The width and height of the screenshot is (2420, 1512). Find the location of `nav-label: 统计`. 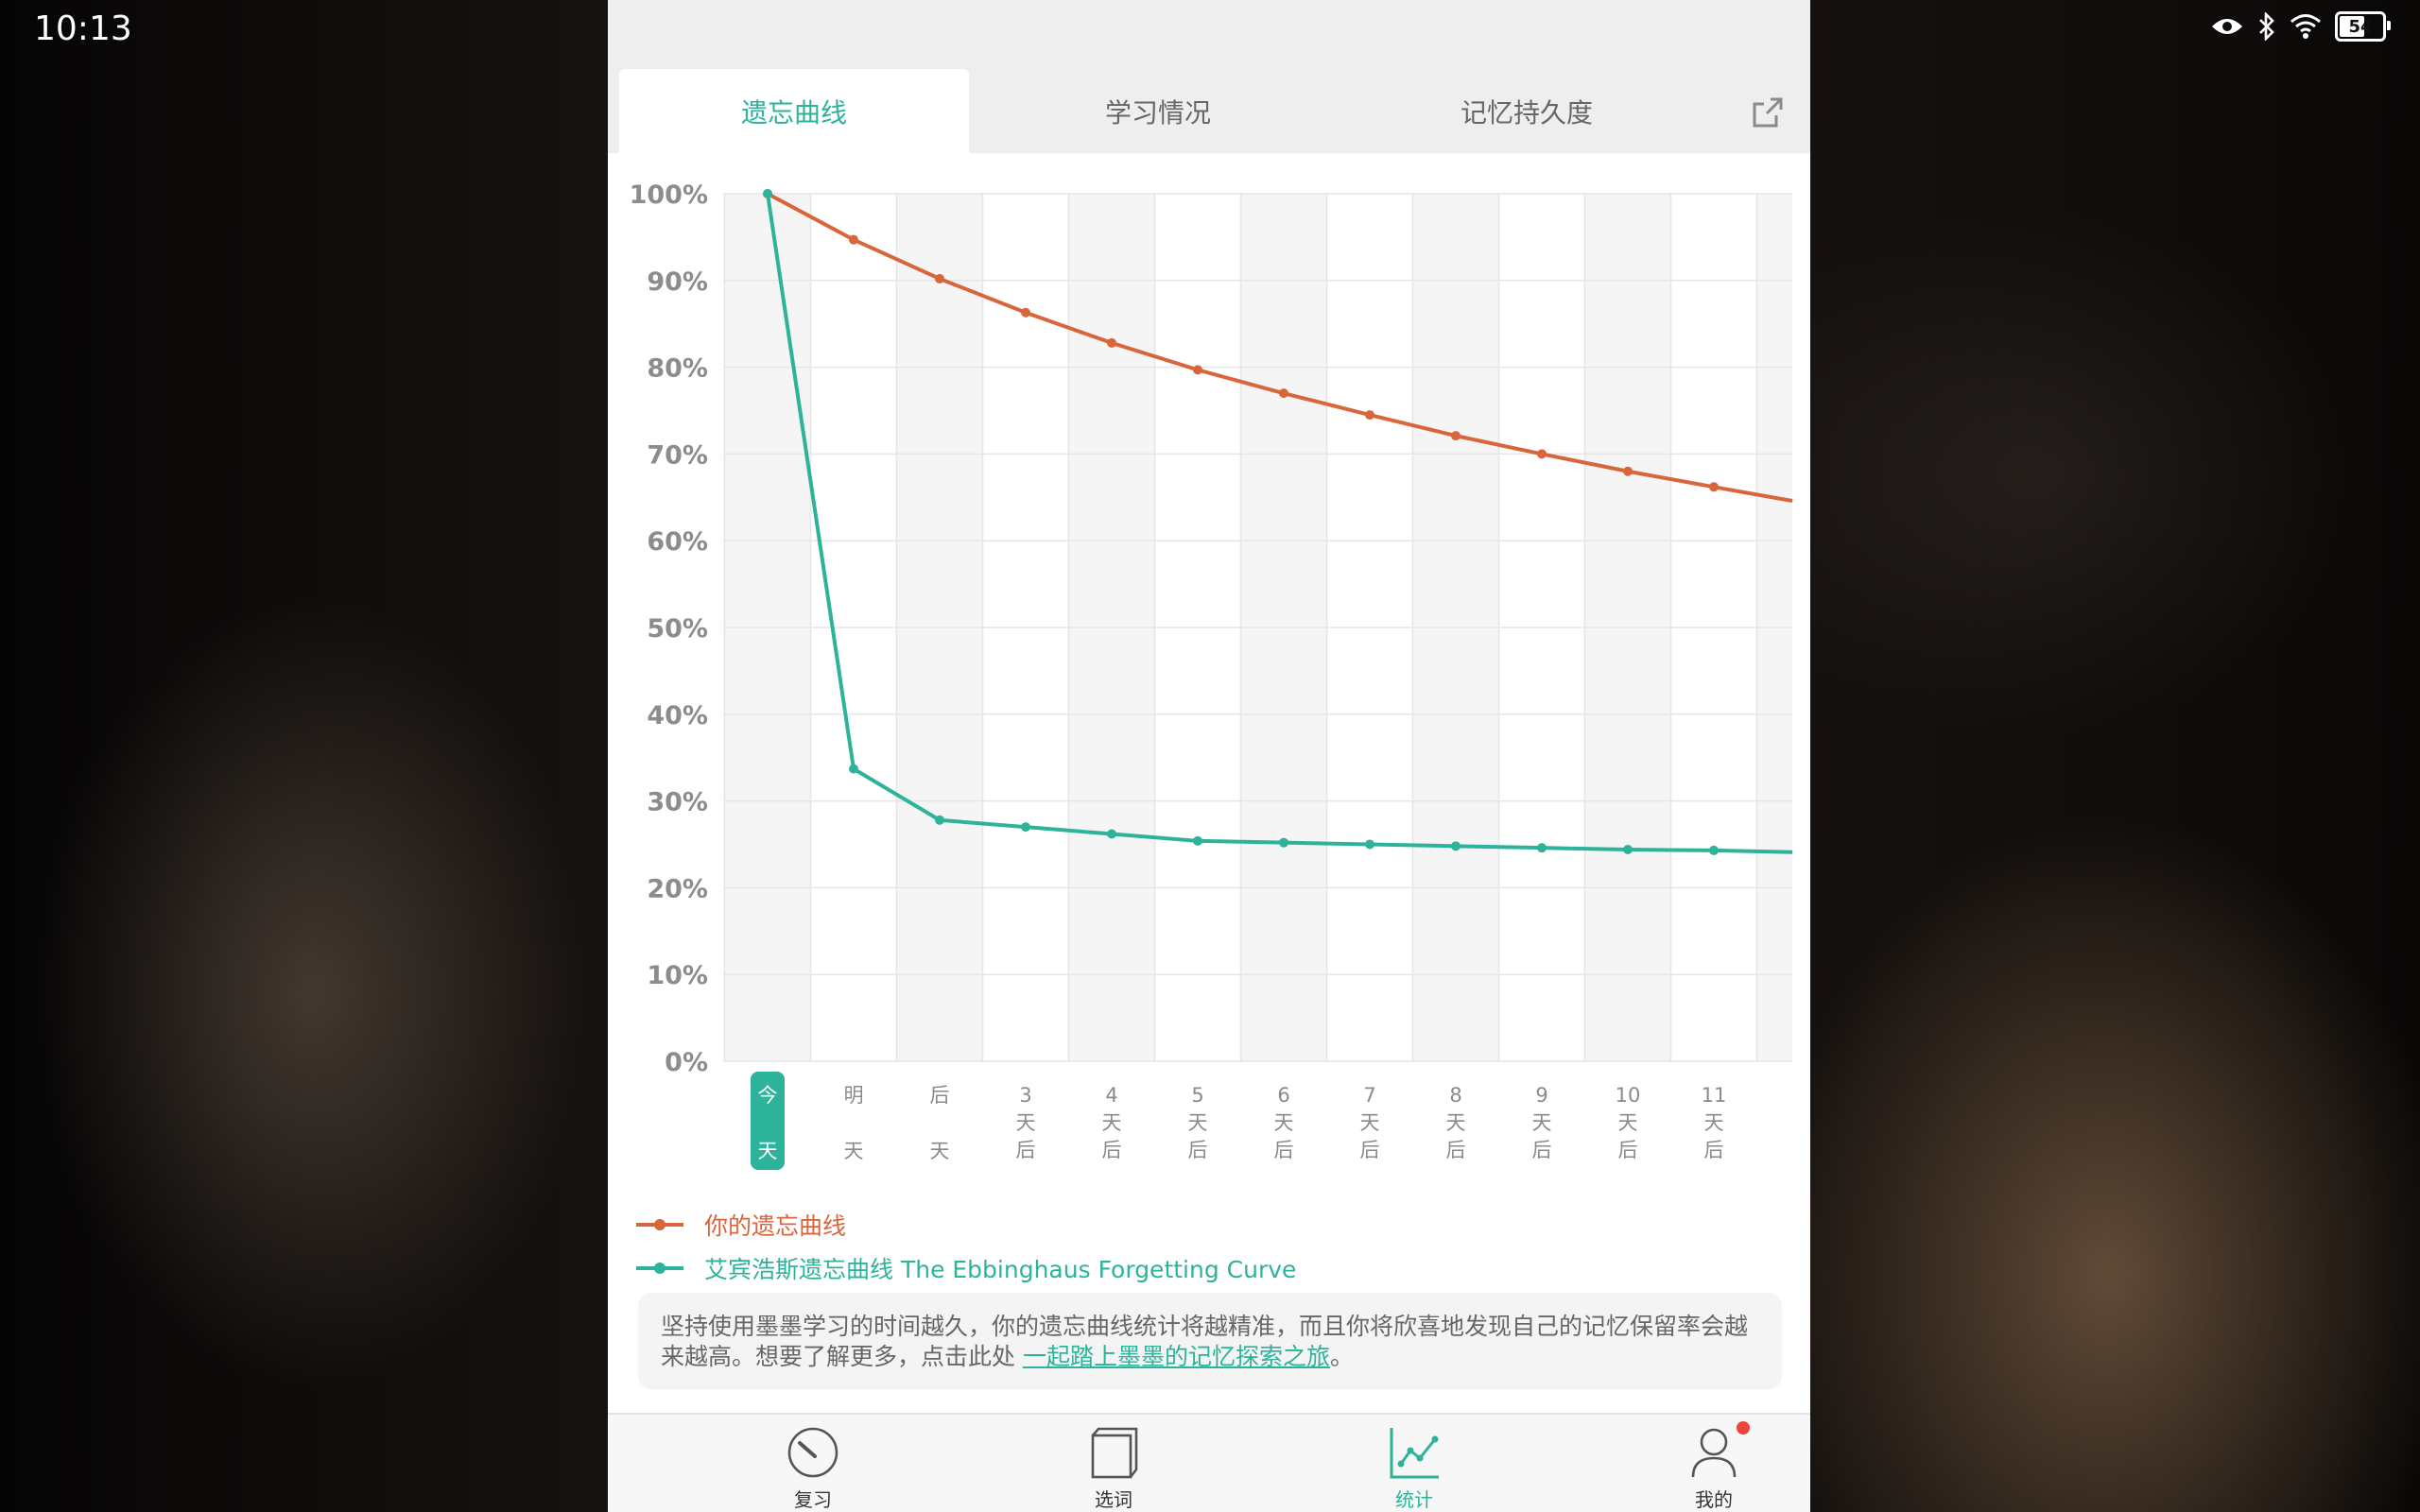

nav-label: 统计 is located at coordinates (1414, 1499).